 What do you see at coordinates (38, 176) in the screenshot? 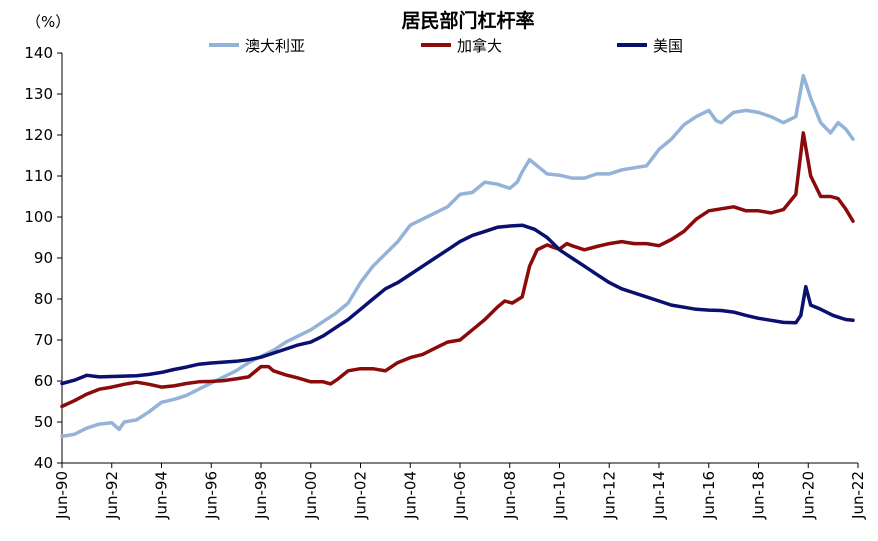
I see `y-tick-label: 110` at bounding box center [38, 176].